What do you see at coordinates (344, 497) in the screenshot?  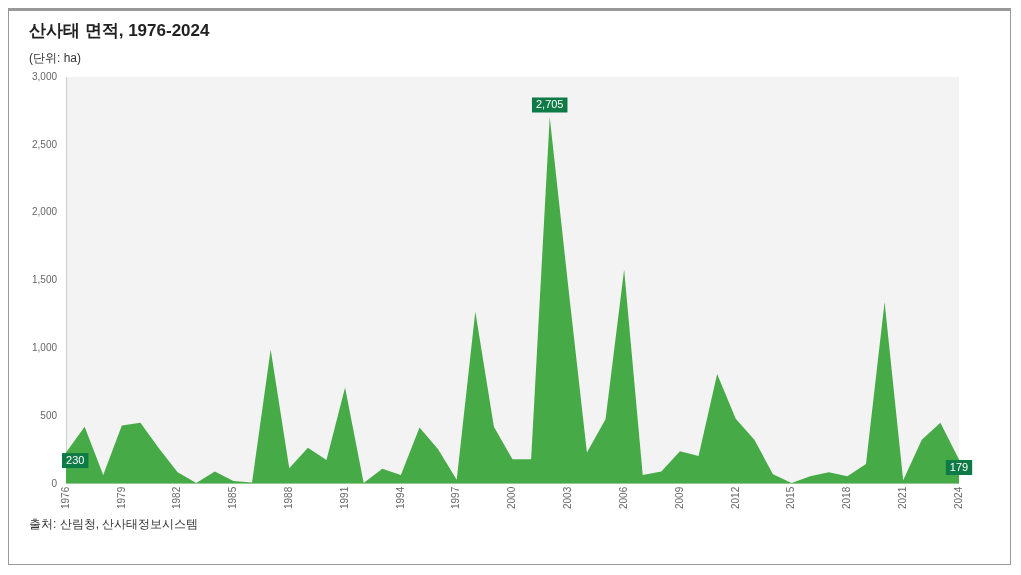 I see `x-tick-label: 1991` at bounding box center [344, 497].